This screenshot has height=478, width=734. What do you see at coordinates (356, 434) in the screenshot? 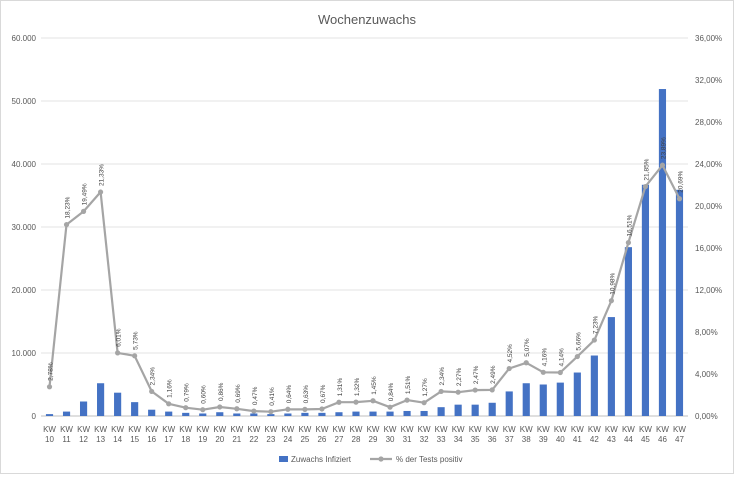
I see `x-tick-label: KW 28` at bounding box center [356, 434].